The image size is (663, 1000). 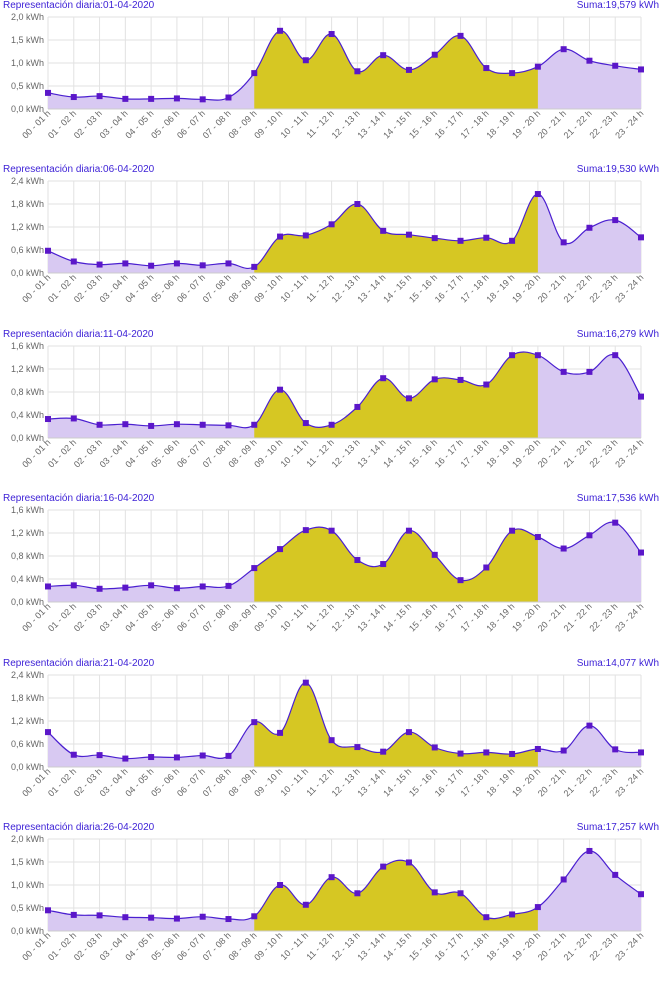 I want to click on chart-total: Suma:19,579 kWh, so click(x=617, y=5).